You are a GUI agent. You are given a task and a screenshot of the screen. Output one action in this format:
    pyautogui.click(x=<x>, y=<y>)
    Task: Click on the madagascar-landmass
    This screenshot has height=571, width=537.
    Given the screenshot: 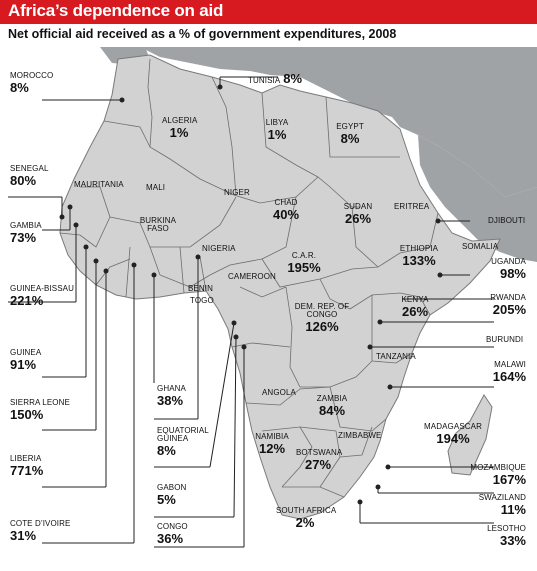 What is the action you would take?
    pyautogui.click(x=470, y=435)
    